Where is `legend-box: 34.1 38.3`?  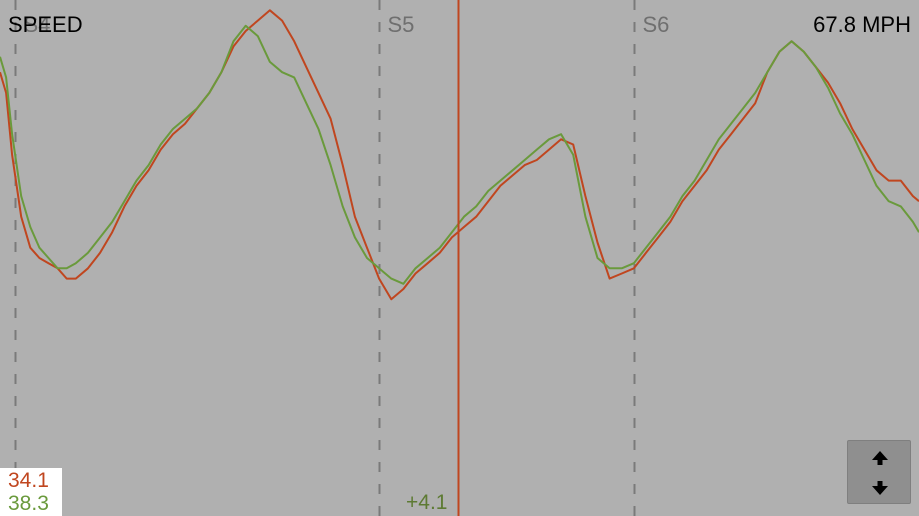
legend-box: 34.1 38.3 is located at coordinates (31, 492).